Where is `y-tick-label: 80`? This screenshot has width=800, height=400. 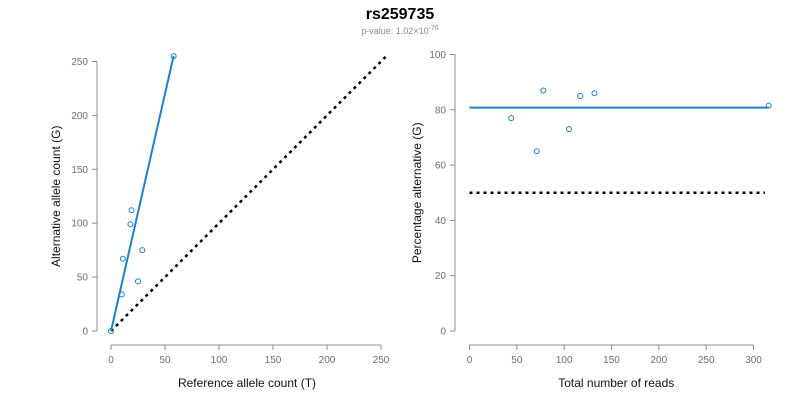 y-tick-label: 80 is located at coordinates (441, 110).